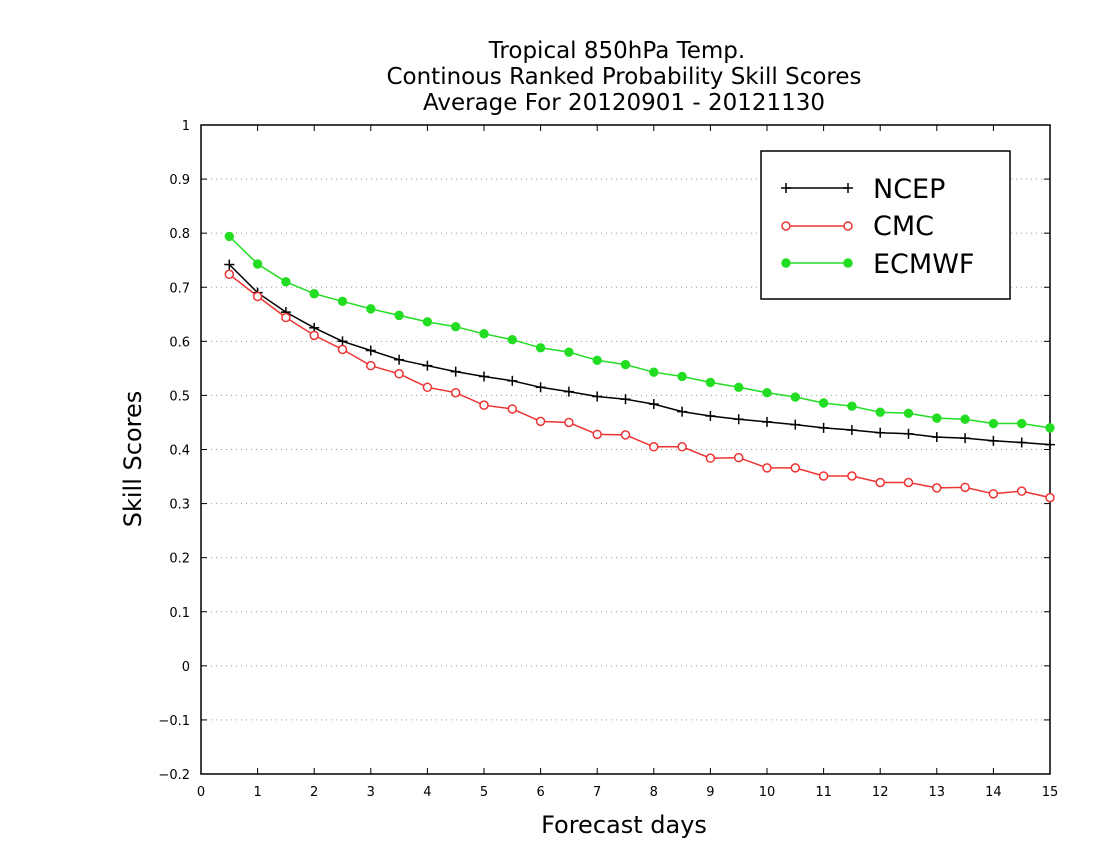 Image resolution: width=1100 pixels, height=850 pixels. I want to click on x-tick-label: 14, so click(993, 792).